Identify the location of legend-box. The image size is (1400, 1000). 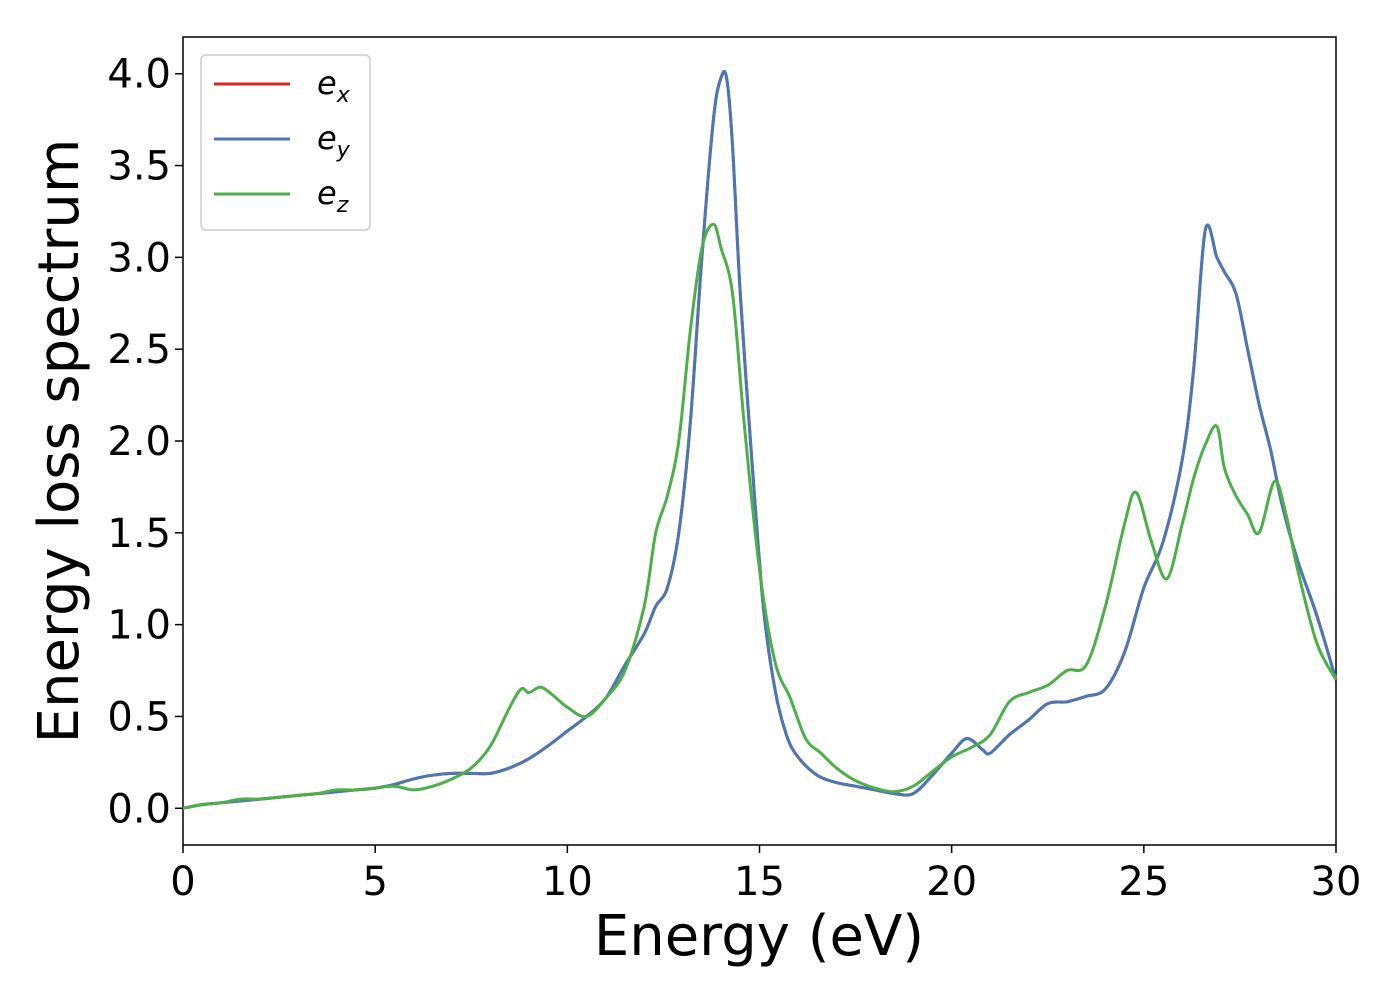
(285, 142).